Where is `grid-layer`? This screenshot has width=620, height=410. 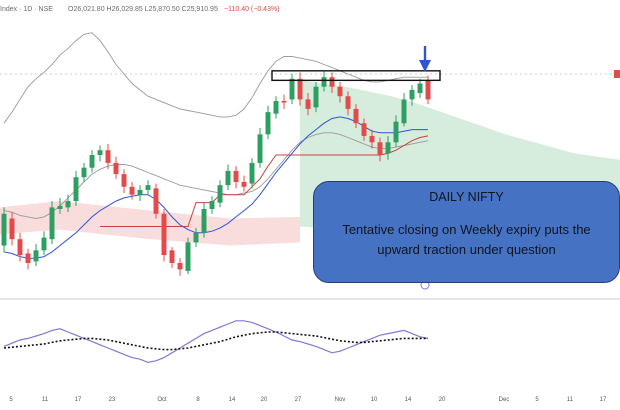 grid-layer is located at coordinates (310, 74).